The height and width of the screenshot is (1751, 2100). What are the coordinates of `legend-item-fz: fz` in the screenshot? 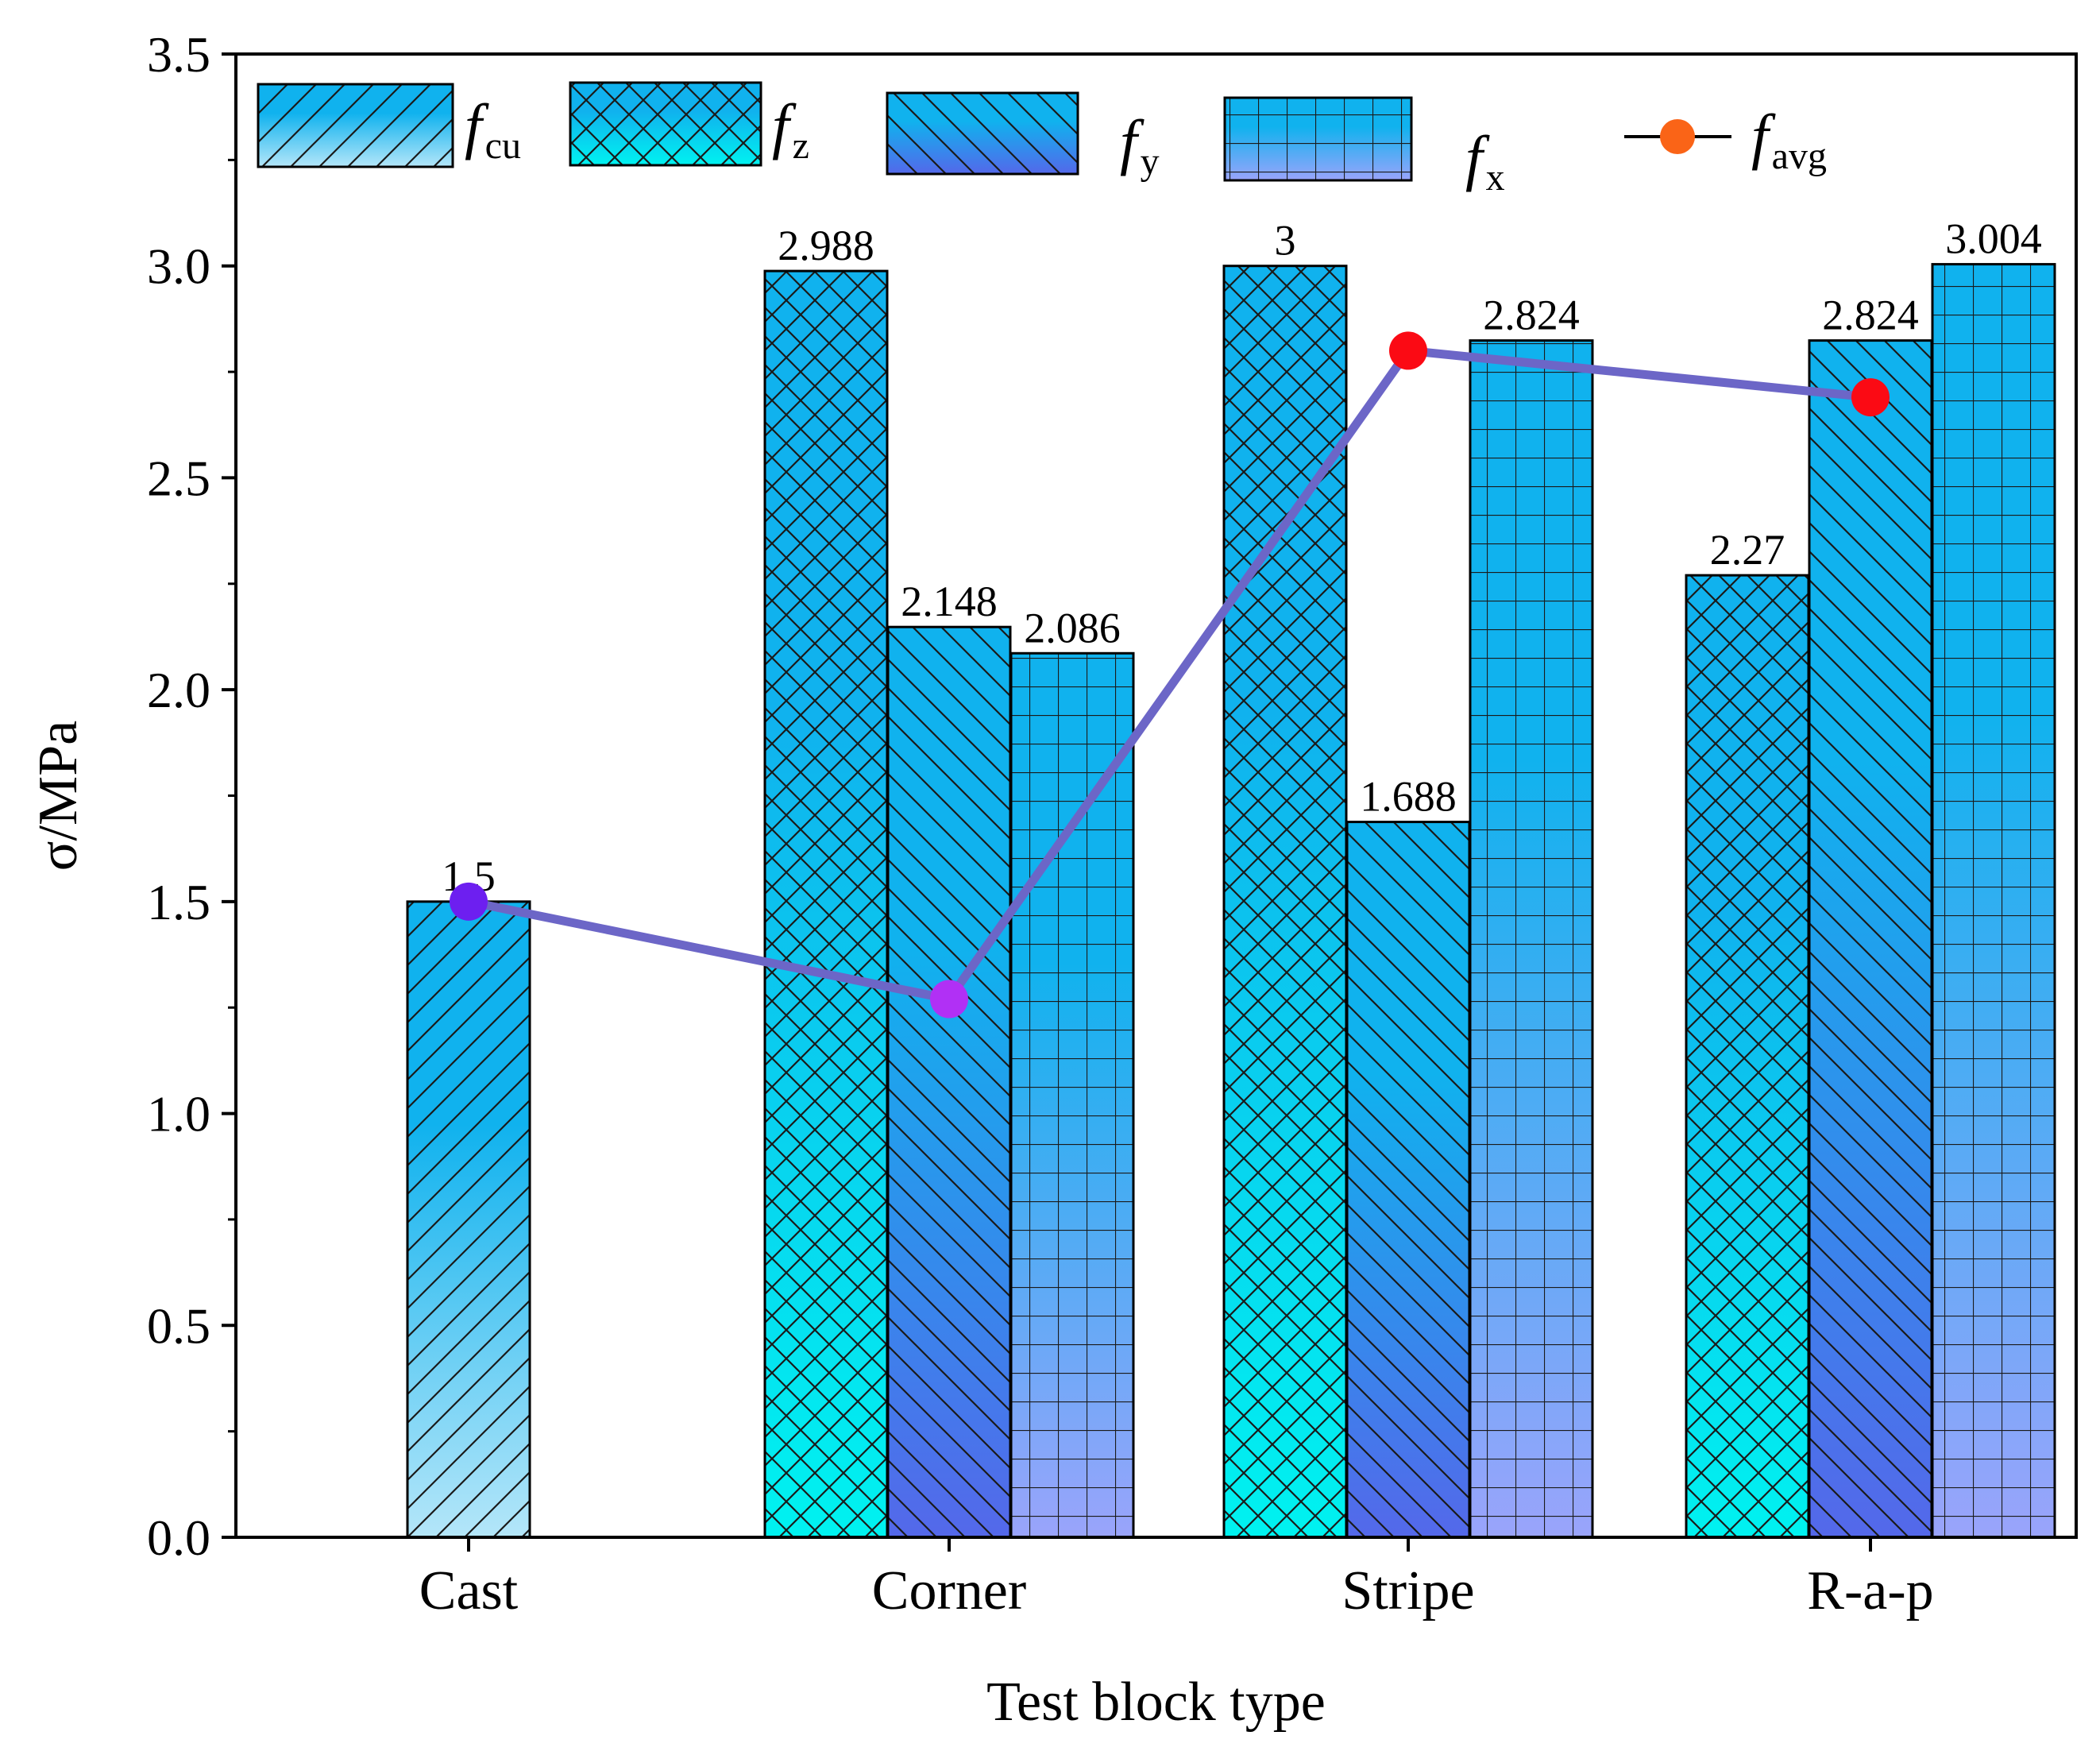 It's located at (689, 124).